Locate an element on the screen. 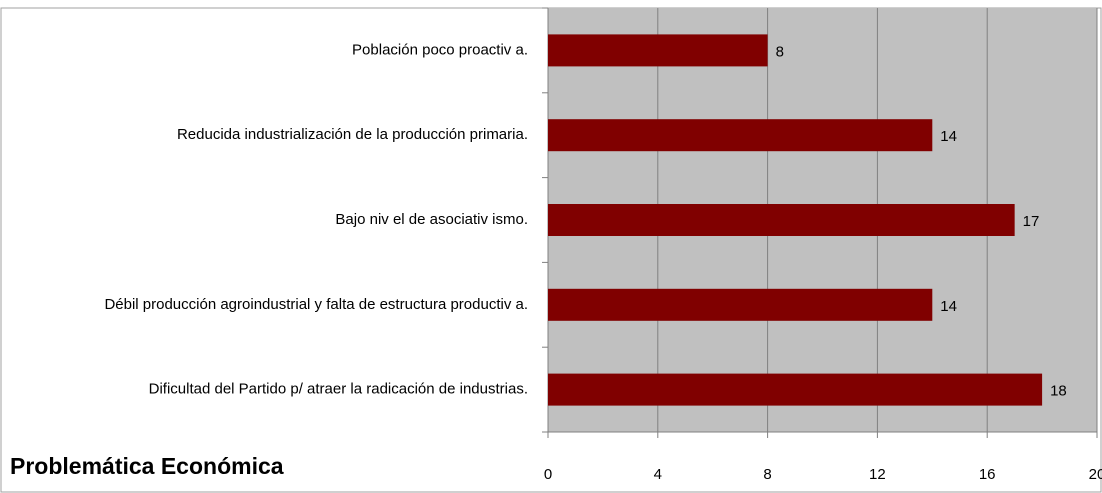 This screenshot has height=493, width=1102. data-label: 18 is located at coordinates (1058, 391).